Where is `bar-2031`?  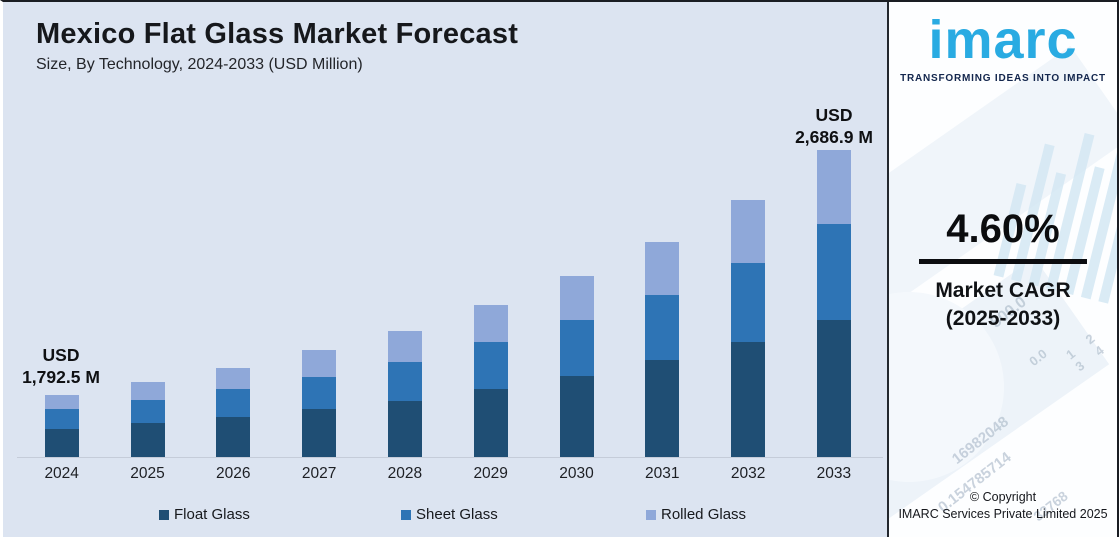 bar-2031 is located at coordinates (662, 349).